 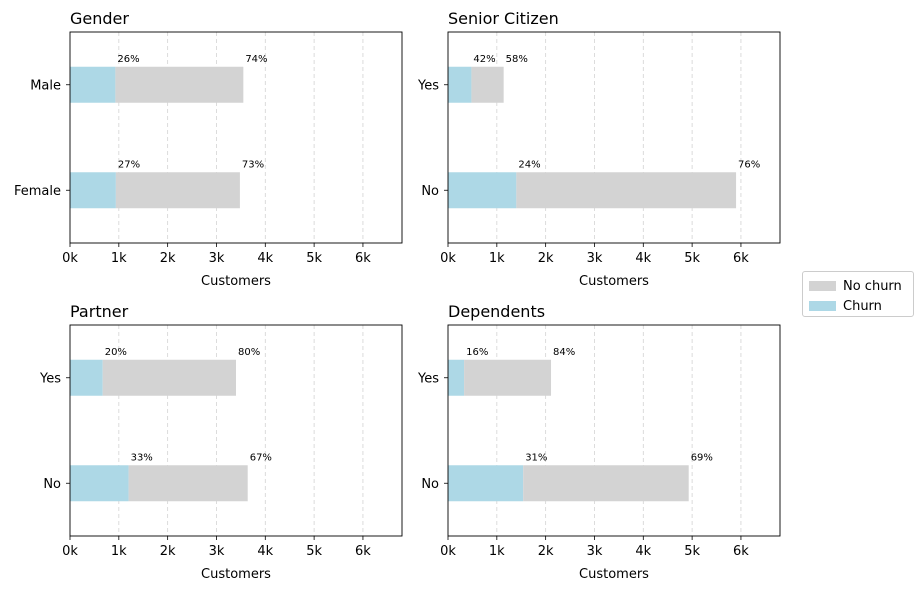 What do you see at coordinates (261, 457) in the screenshot?
I see `data-label-no-churn-no: 67%` at bounding box center [261, 457].